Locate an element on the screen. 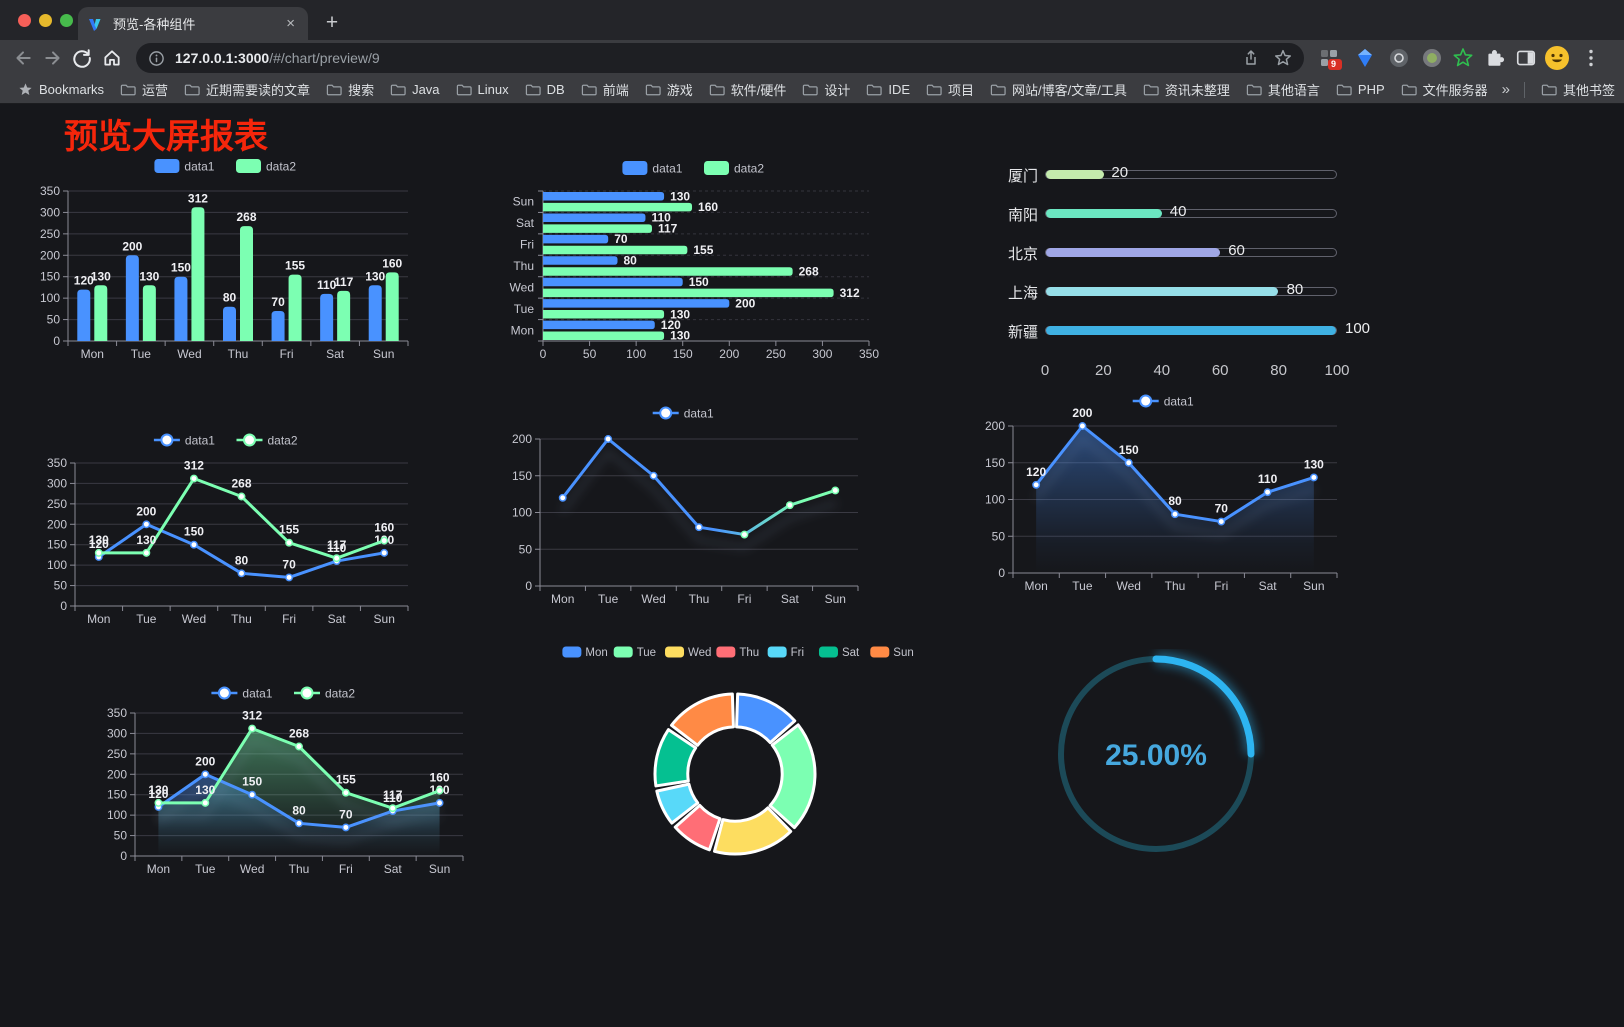 The image size is (1624, 1027). bookmarks-root: Bookmarks is located at coordinates (61, 89).